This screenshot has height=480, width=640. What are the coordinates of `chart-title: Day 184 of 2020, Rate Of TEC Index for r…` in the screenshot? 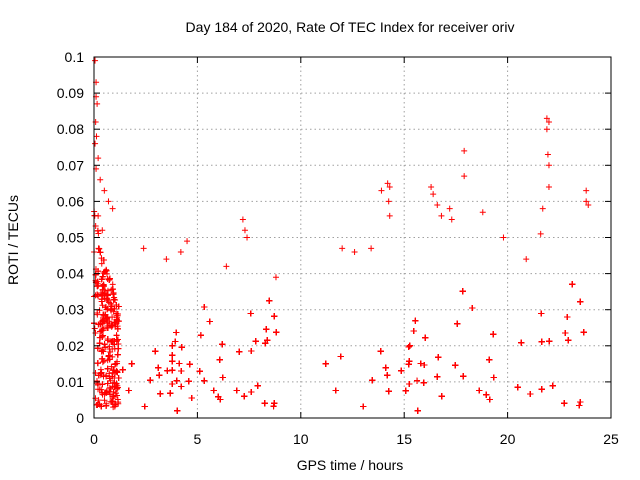 It's located at (350, 27).